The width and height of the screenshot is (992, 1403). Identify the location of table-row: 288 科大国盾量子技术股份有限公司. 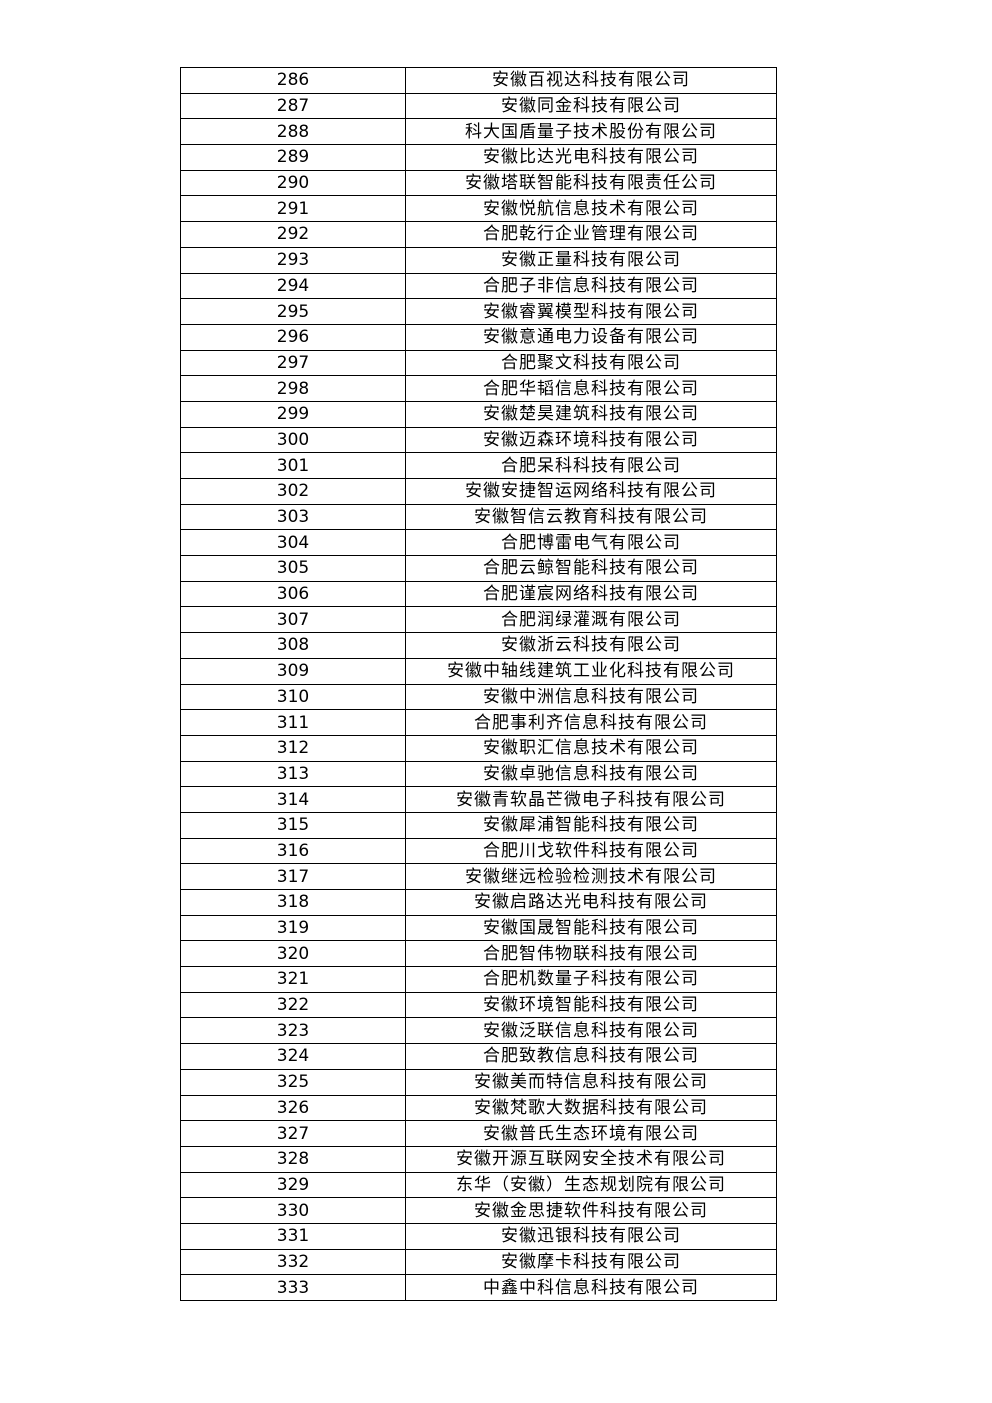
(478, 132).